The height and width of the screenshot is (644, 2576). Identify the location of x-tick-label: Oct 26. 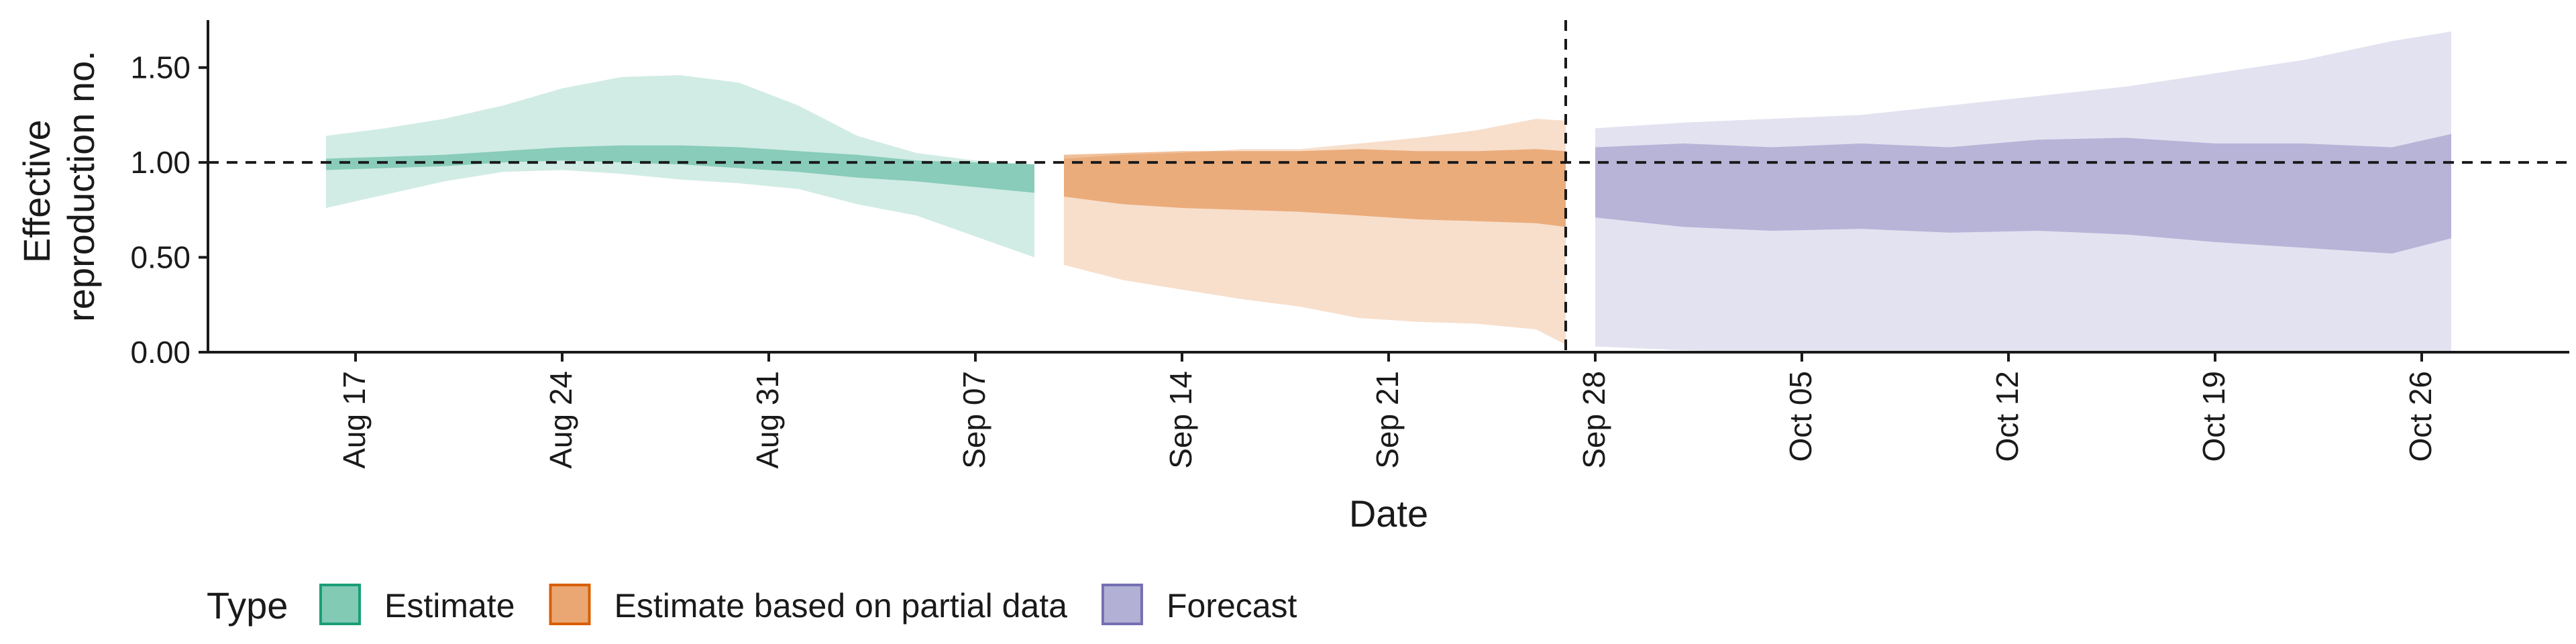
(2420, 416).